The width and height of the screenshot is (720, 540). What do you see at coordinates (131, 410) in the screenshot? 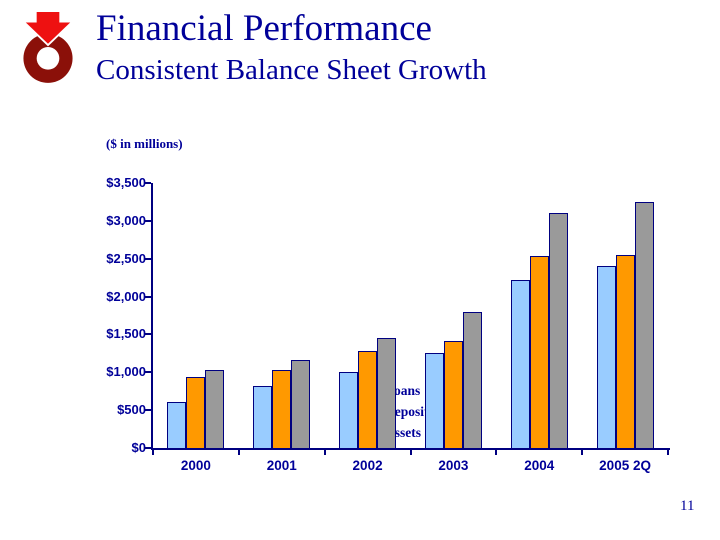
I see `y-axis-tick-label: $500` at bounding box center [131, 410].